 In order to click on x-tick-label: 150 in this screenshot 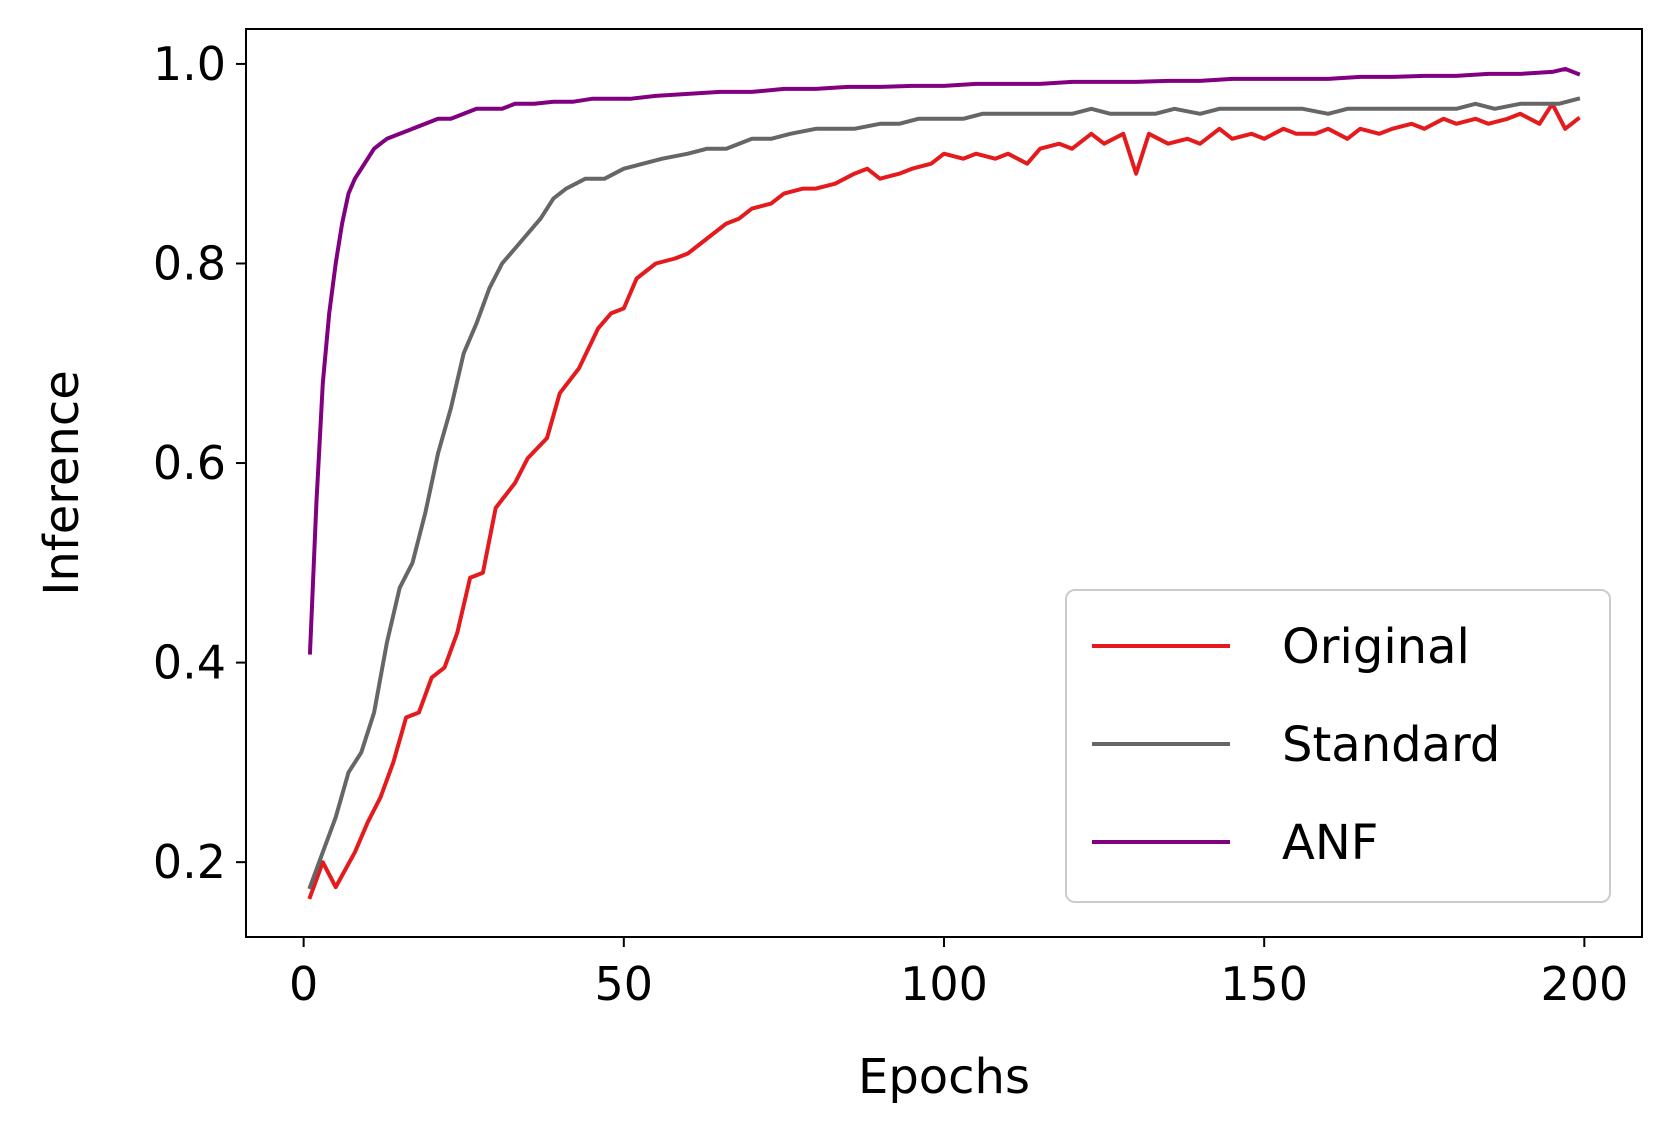, I will do `click(1264, 984)`.